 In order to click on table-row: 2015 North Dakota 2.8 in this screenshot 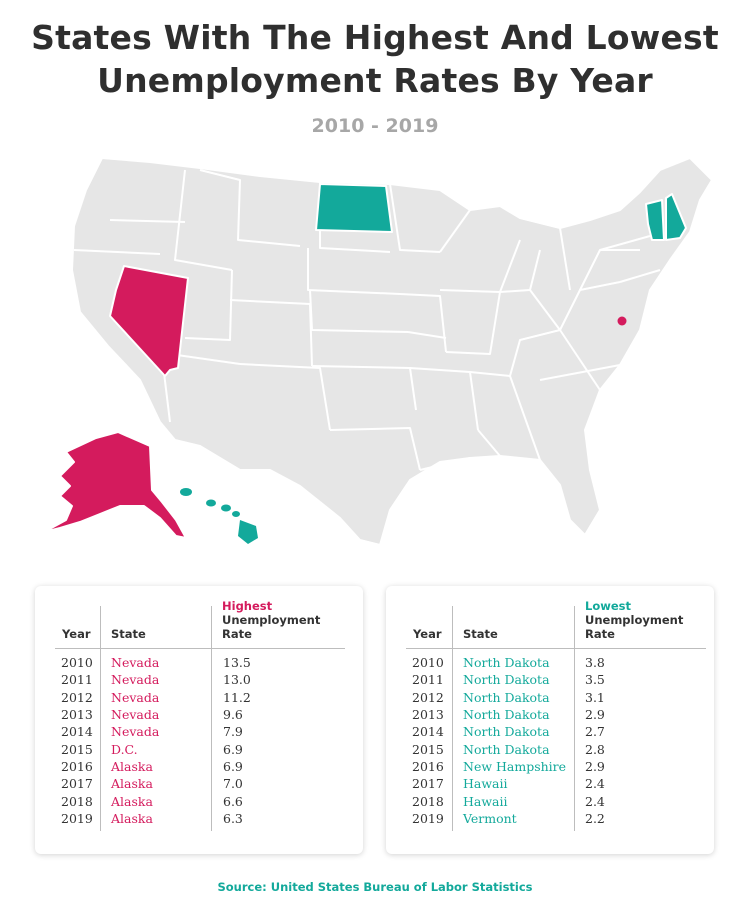, I will do `click(550, 750)`.